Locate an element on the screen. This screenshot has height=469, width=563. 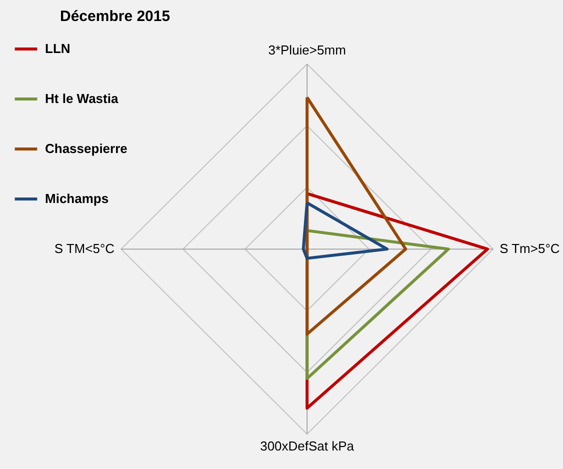
spoke-label: 3*Pluie>5mm is located at coordinates (307, 50).